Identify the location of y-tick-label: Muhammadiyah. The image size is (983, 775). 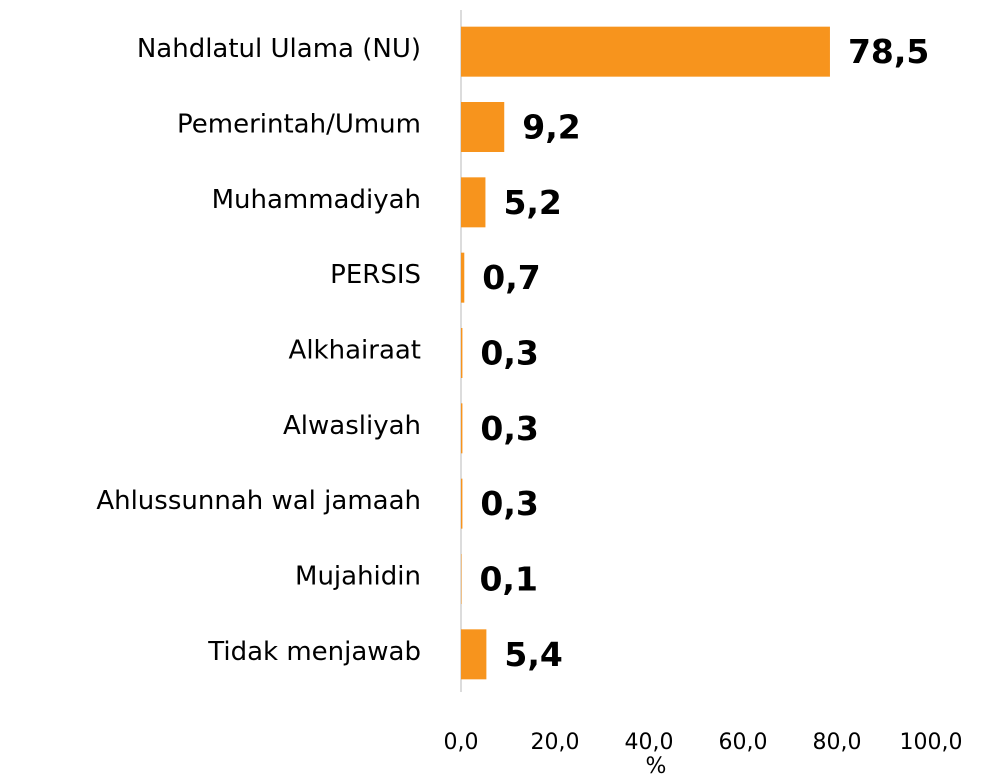
(316, 200).